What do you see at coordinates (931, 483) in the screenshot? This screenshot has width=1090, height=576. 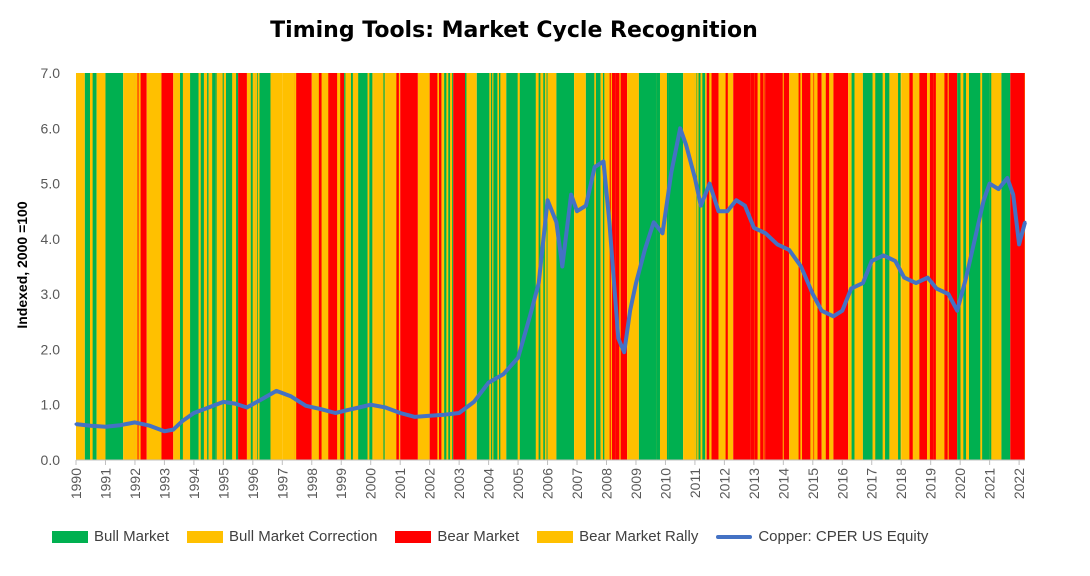 I see `x-tick-label: 2019` at bounding box center [931, 483].